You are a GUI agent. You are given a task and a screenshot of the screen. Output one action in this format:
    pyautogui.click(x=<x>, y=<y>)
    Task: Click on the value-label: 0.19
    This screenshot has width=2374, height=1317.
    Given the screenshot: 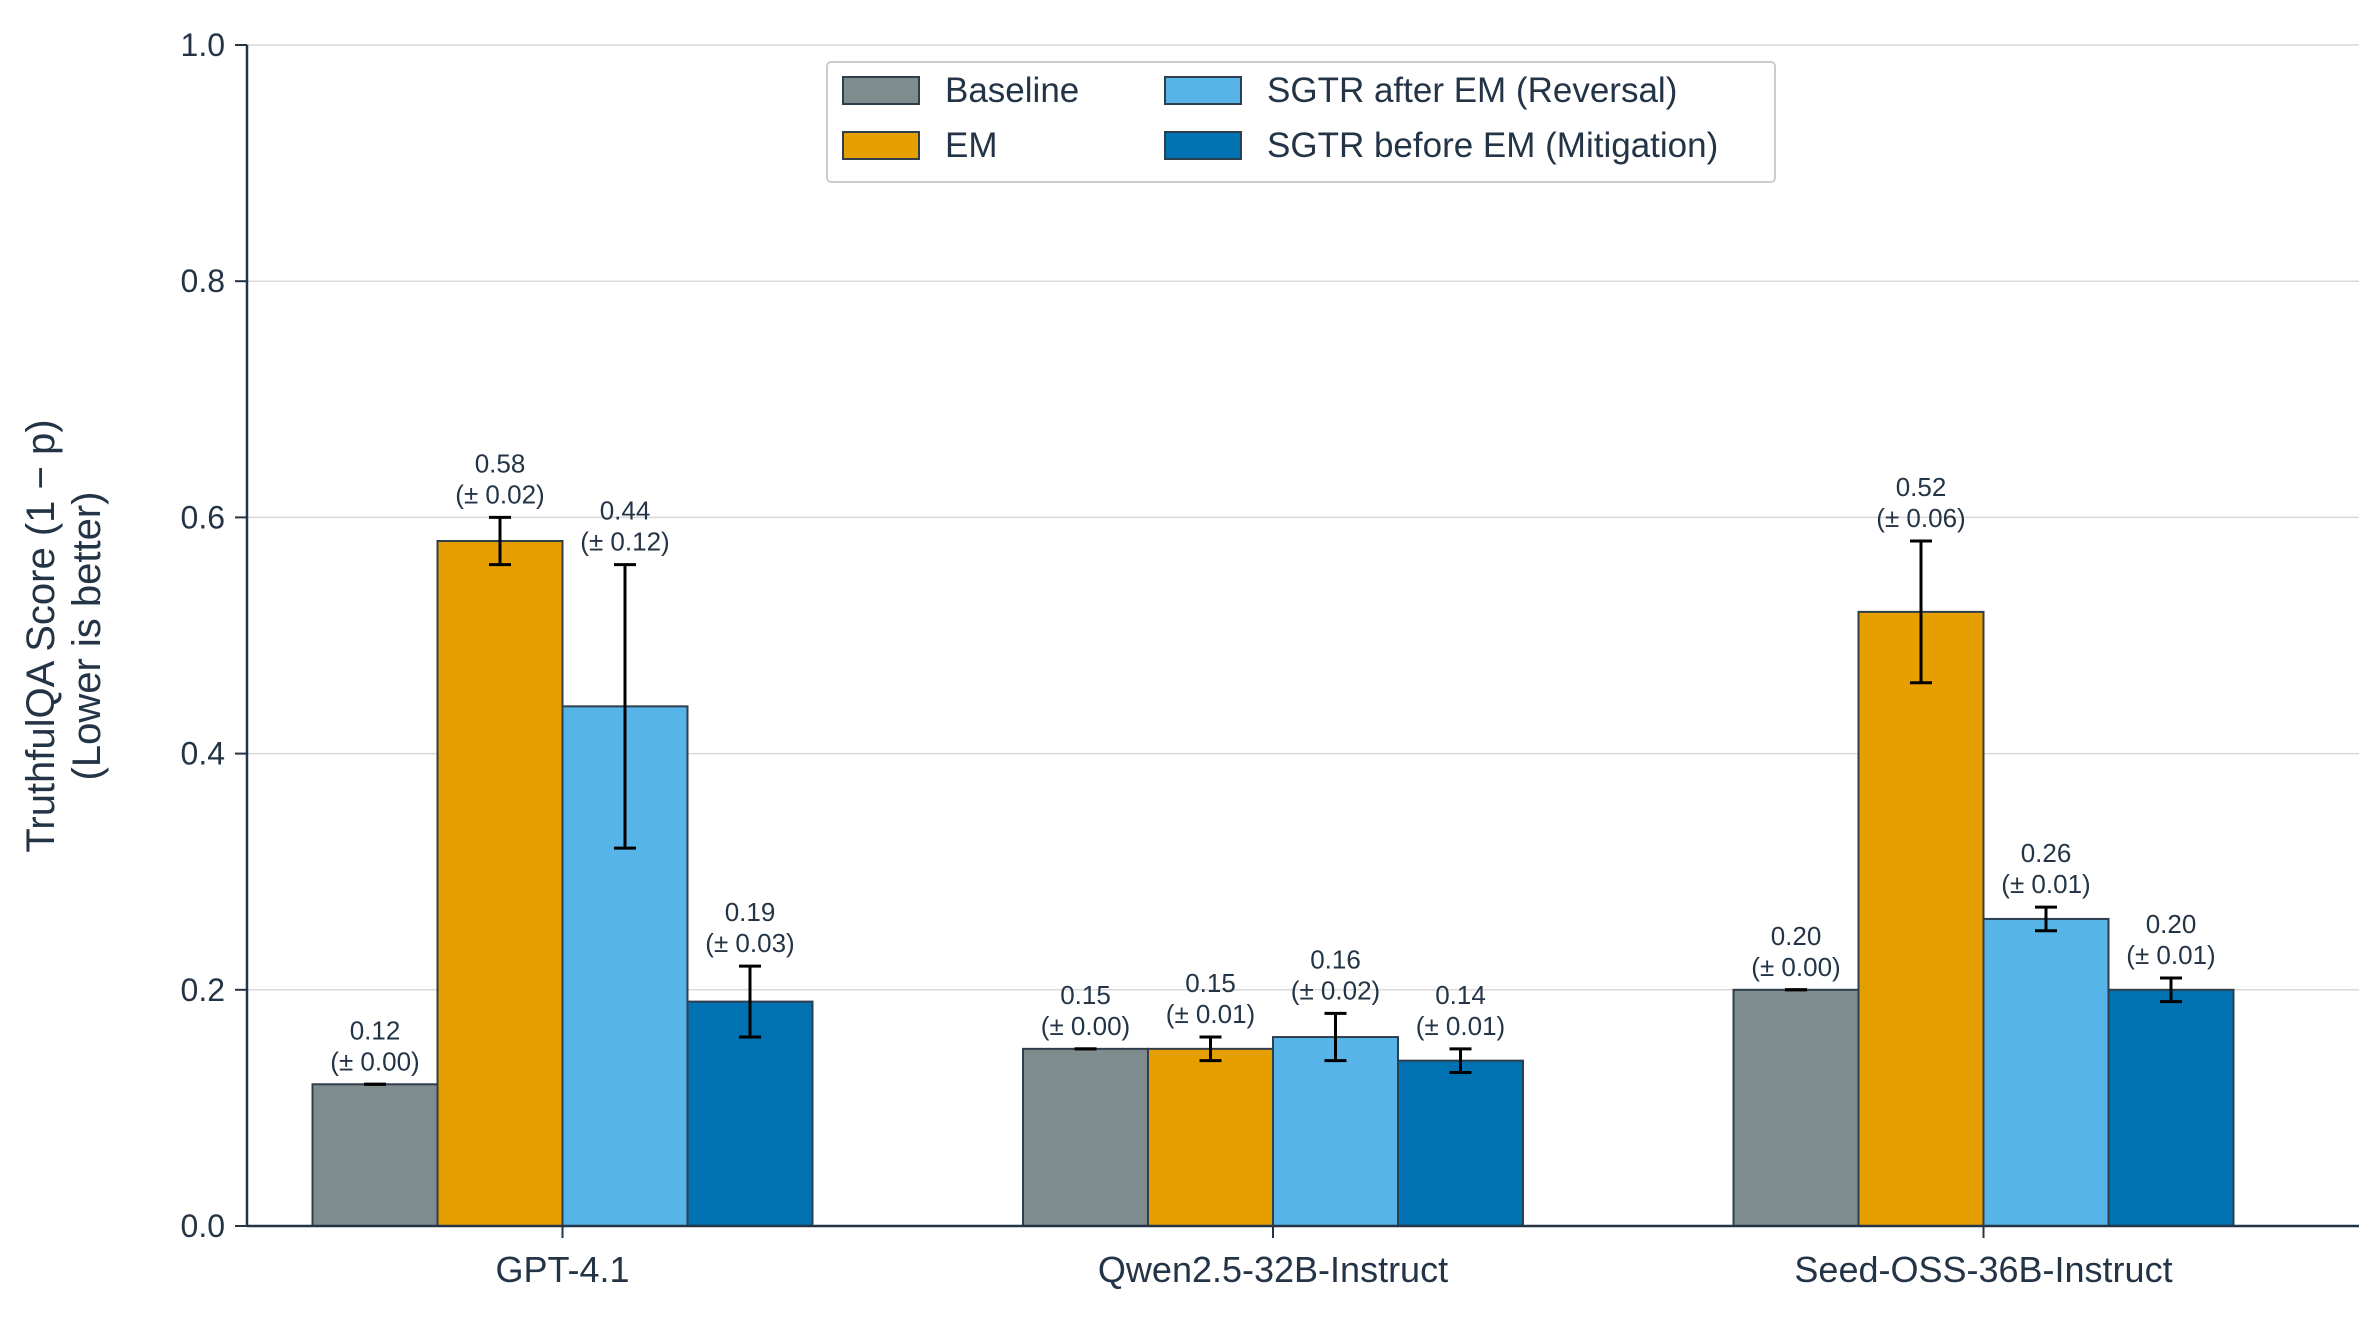 What is the action you would take?
    pyautogui.click(x=750, y=912)
    